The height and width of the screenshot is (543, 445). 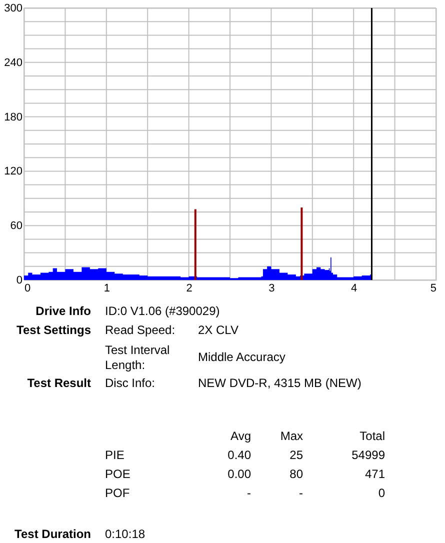 What do you see at coordinates (375, 474) in the screenshot?
I see `text: 471` at bounding box center [375, 474].